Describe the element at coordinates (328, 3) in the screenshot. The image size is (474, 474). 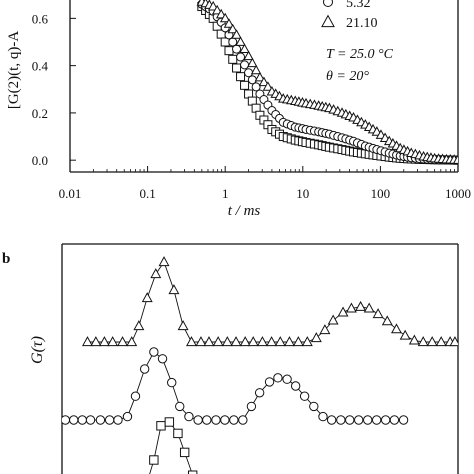
I see `legend-marker-circle` at that location.